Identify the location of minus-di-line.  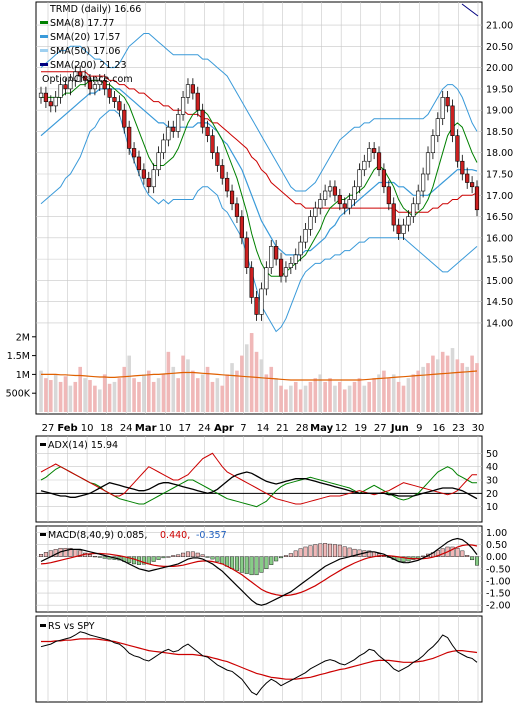
(258, 478).